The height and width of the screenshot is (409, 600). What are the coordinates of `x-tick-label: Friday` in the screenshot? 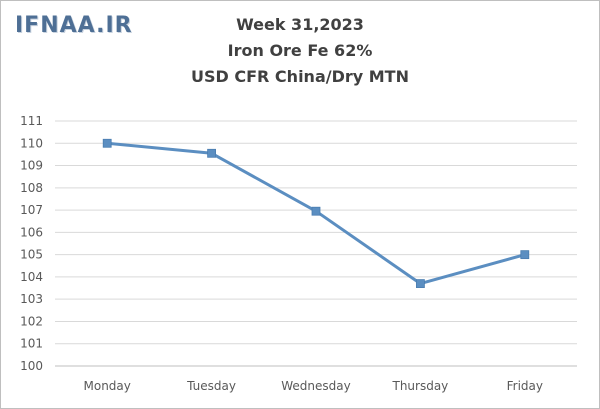 It's located at (525, 386).